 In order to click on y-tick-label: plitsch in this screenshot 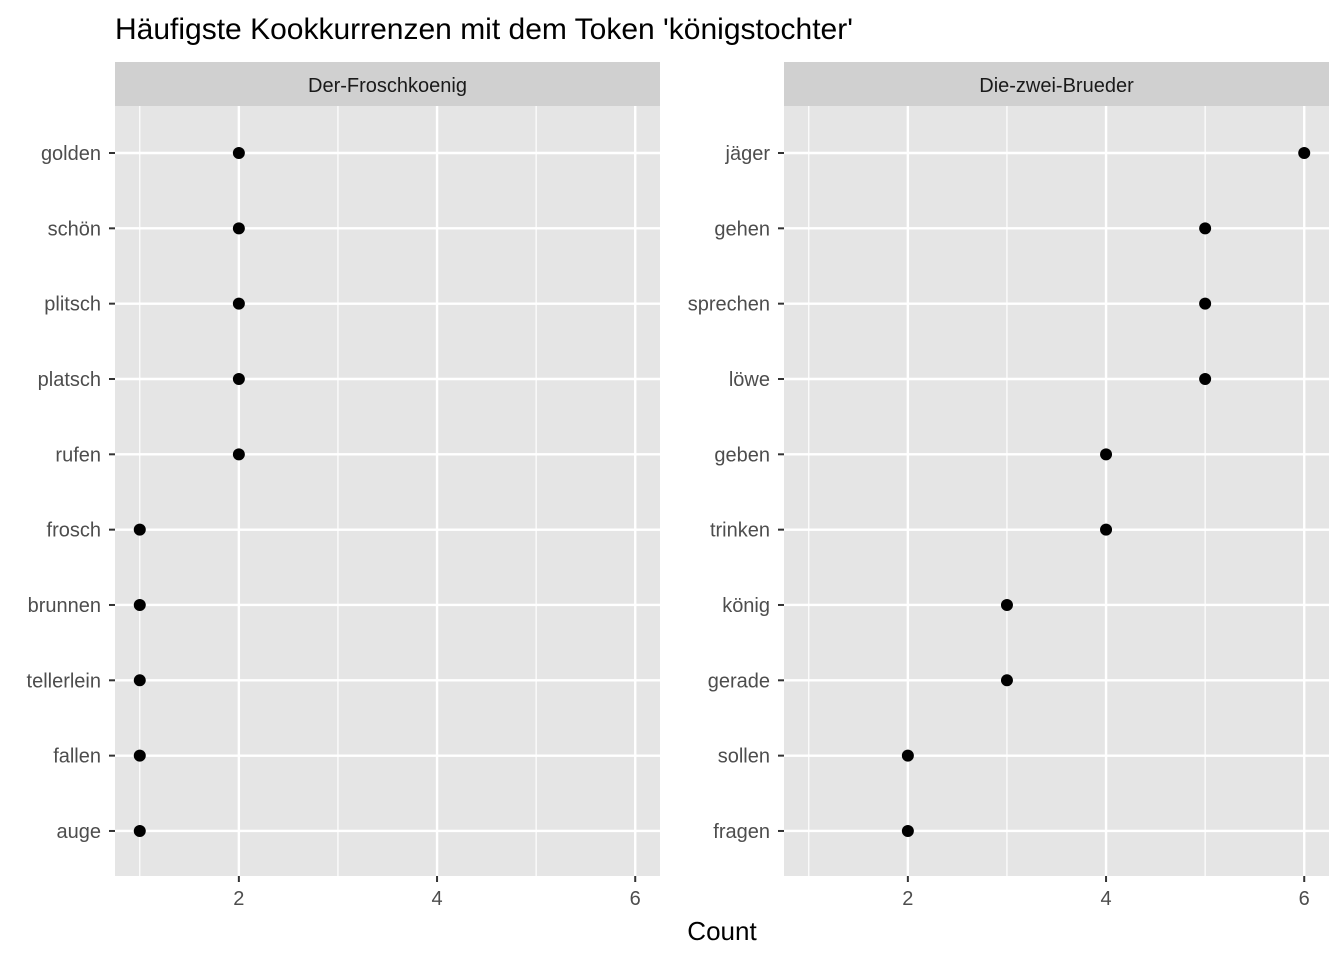, I will do `click(72, 305)`.